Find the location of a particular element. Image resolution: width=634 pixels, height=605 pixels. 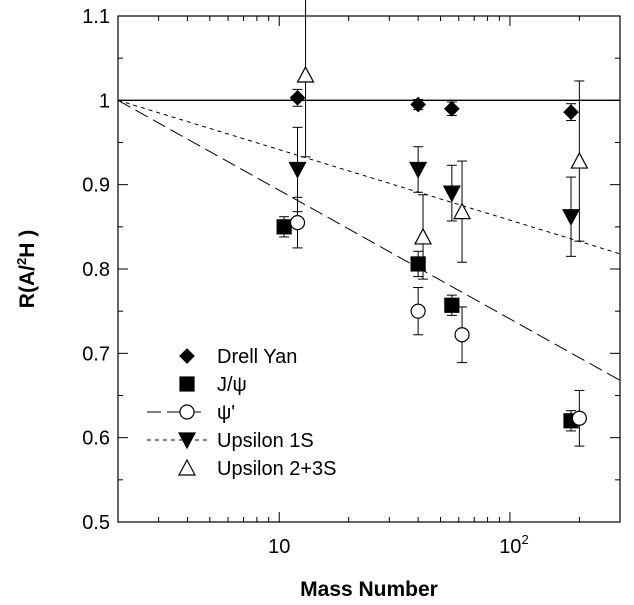

y-tick-label: 1 is located at coordinates (104, 101).